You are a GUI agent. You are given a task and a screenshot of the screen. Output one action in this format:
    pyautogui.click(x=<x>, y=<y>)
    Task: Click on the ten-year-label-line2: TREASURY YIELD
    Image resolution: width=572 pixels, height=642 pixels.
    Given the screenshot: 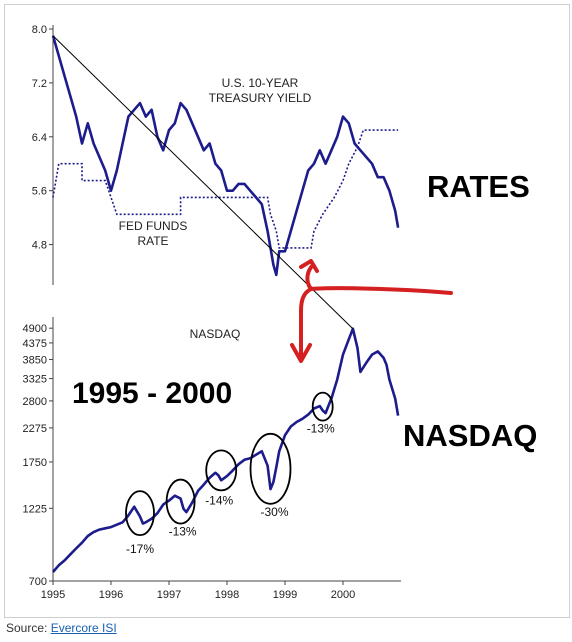 What is the action you would take?
    pyautogui.click(x=260, y=98)
    